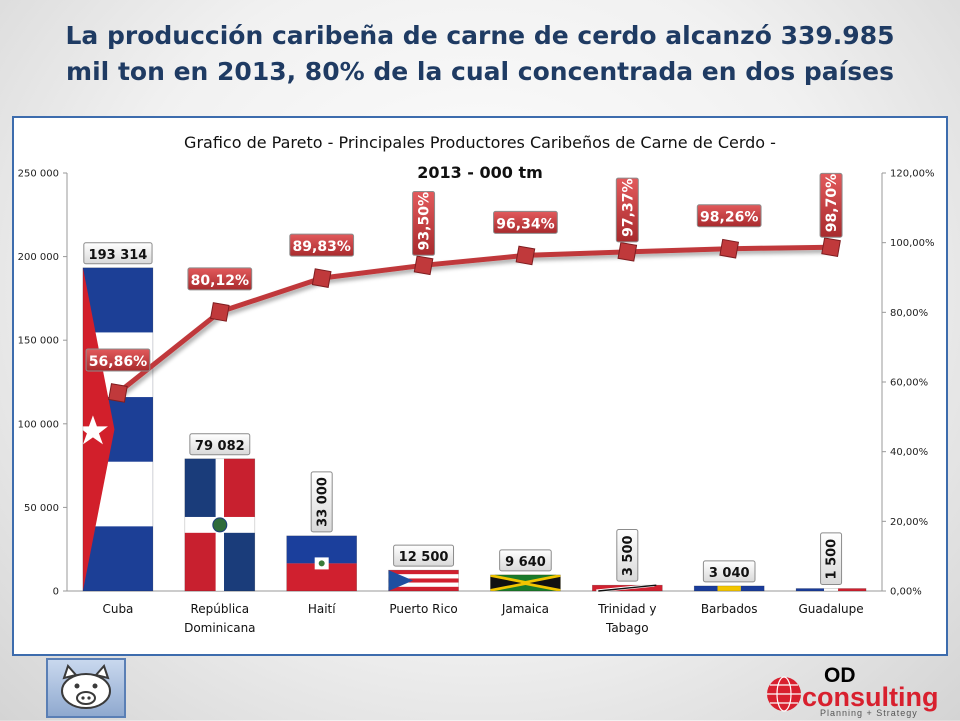 The width and height of the screenshot is (960, 721). What do you see at coordinates (38, 341) in the screenshot?
I see `y-tick-label: 150 000` at bounding box center [38, 341].